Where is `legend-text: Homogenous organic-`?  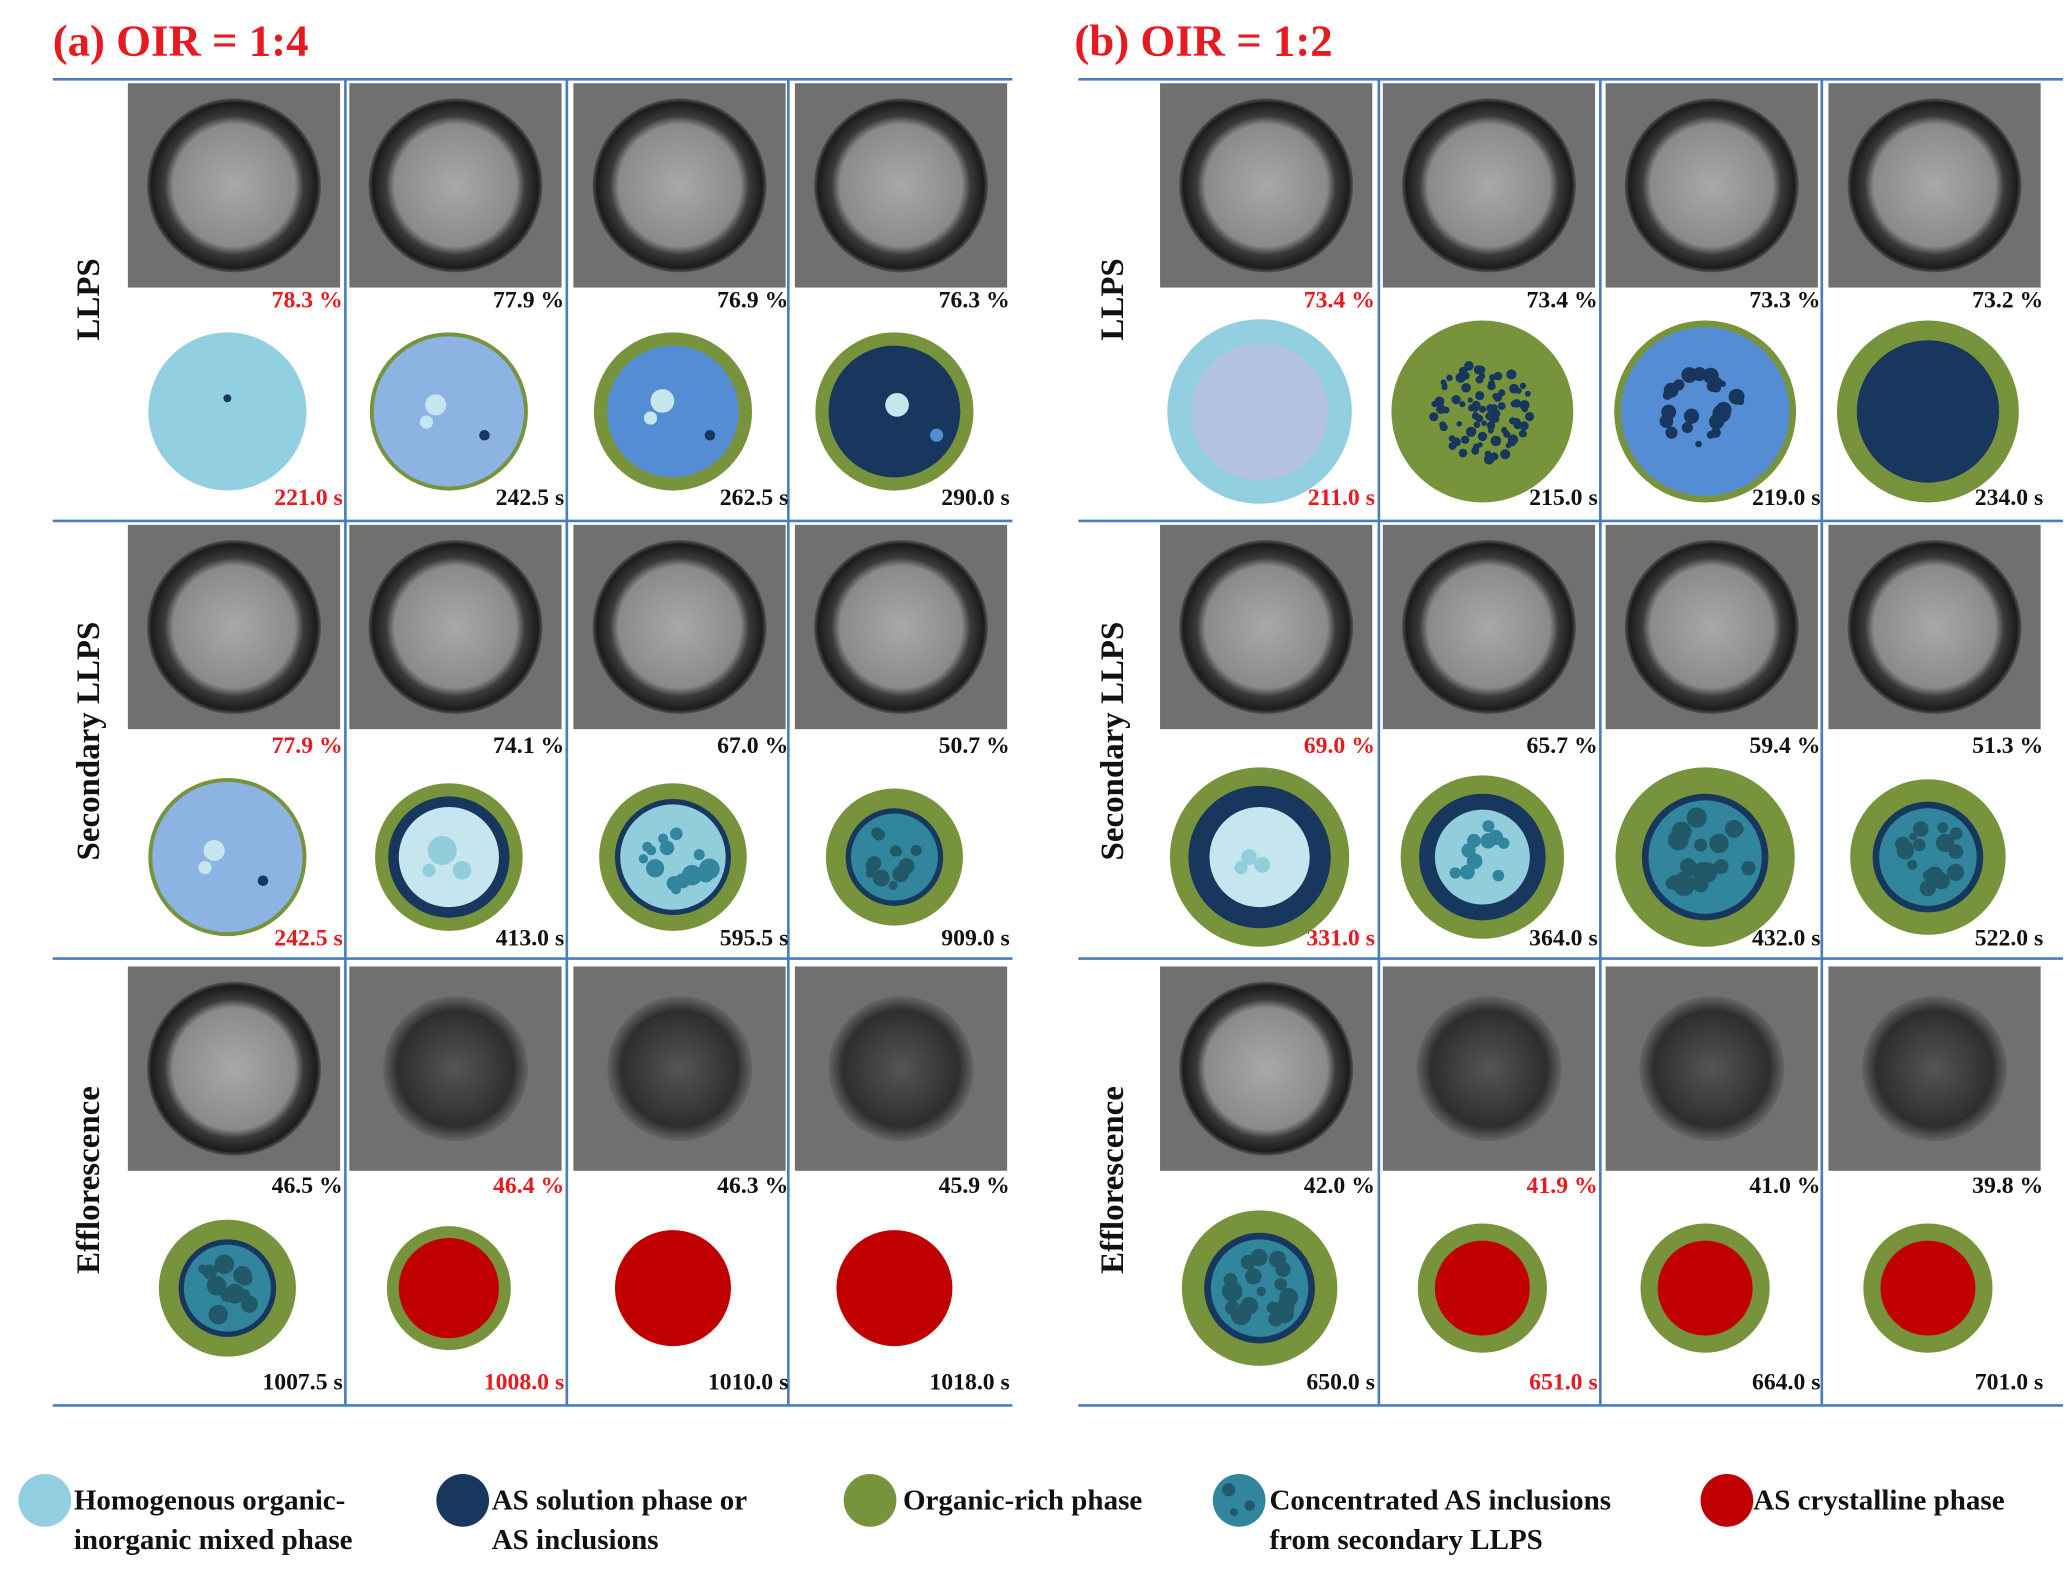
legend-text: Homogenous organic- is located at coordinates (209, 1501).